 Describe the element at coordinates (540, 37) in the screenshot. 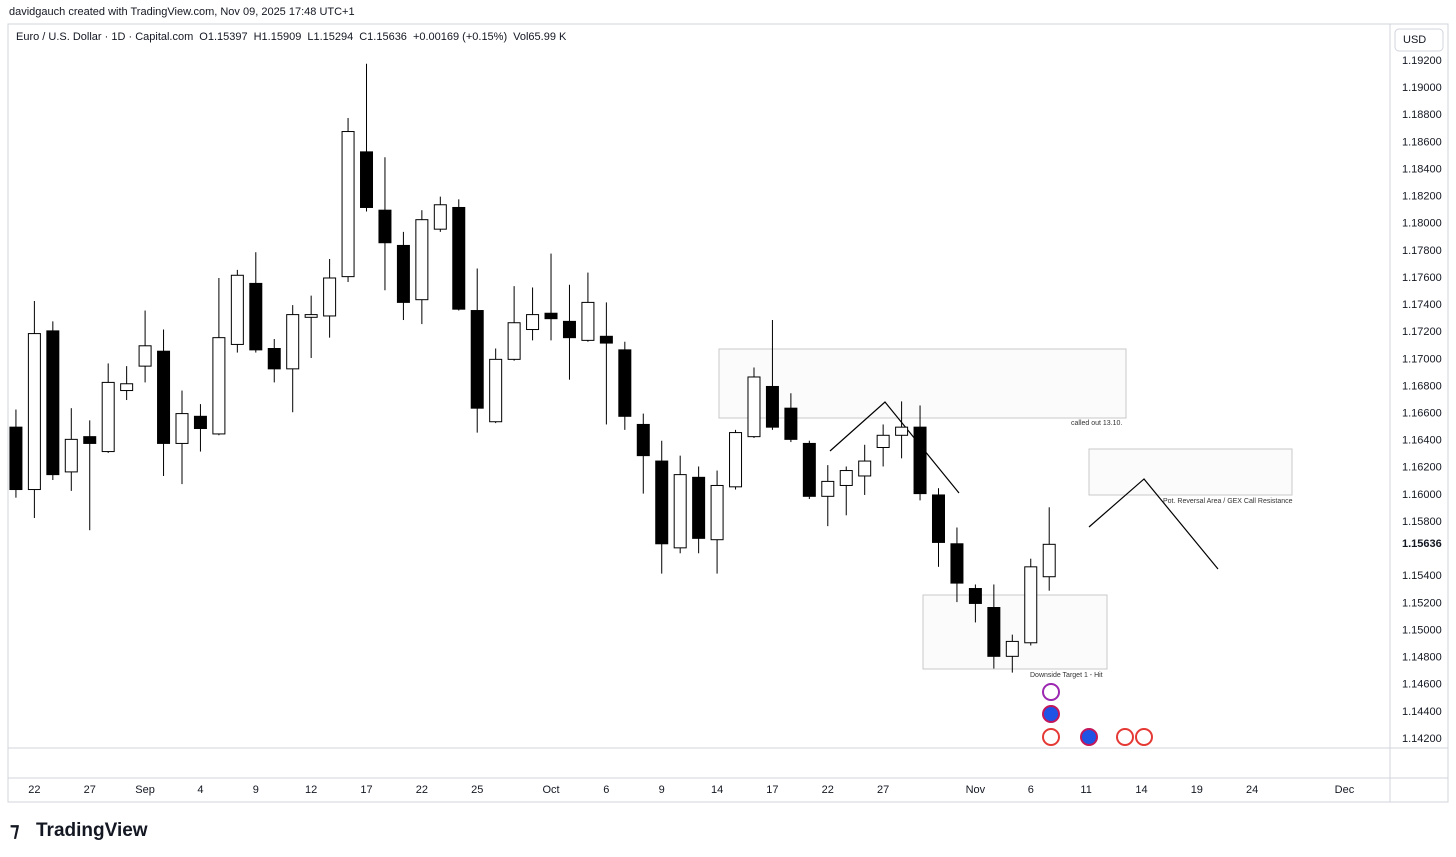

I see `legend-volume: Vol65.99 K` at that location.